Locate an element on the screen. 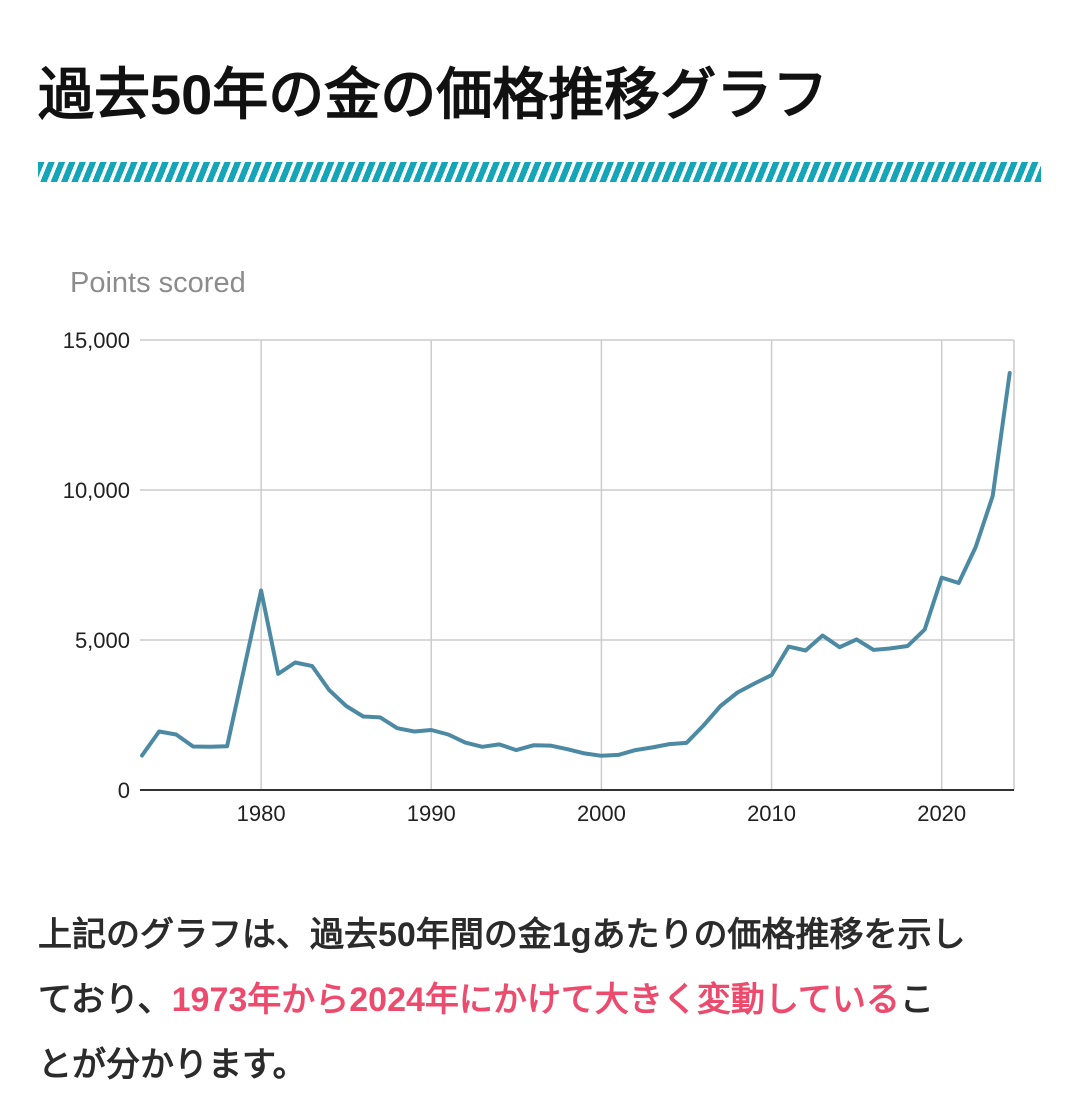 This screenshot has height=1114, width=1079. y-axis-tick-label: 0 is located at coordinates (124, 790).